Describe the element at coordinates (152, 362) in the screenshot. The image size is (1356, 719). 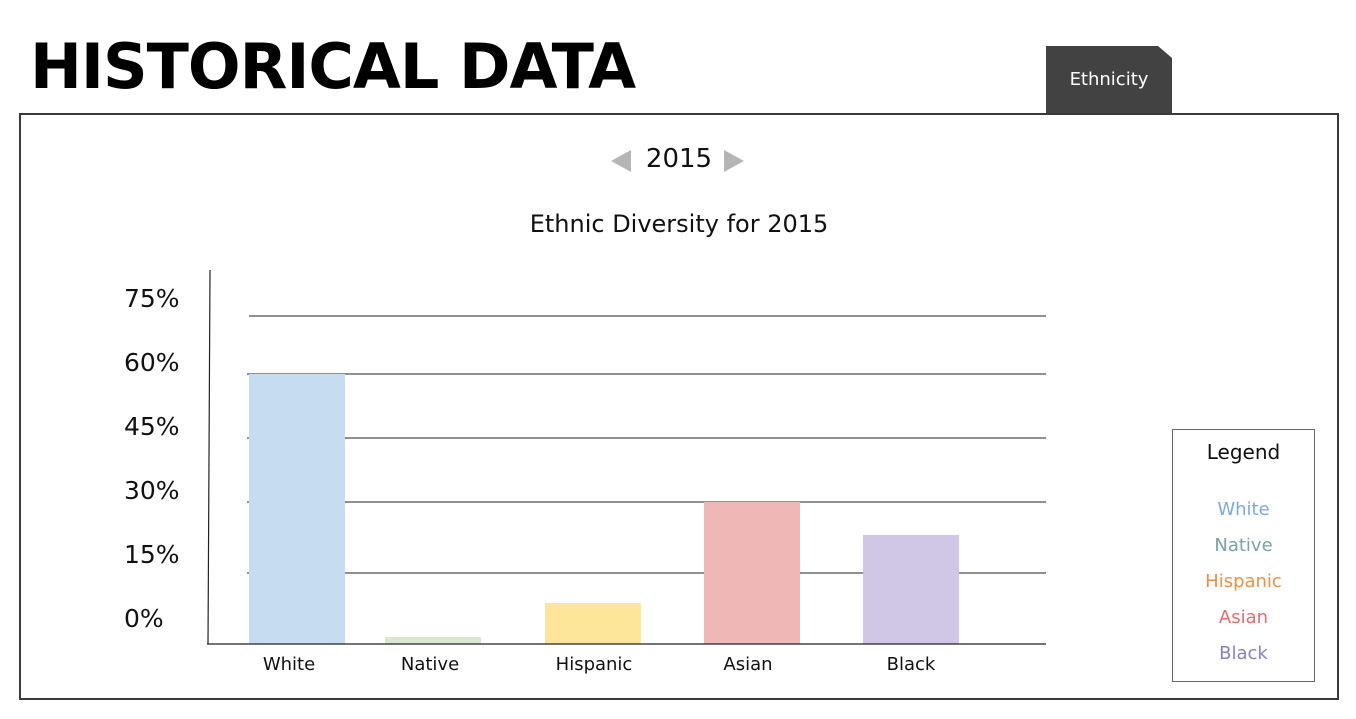
I see `y-tick-label: 60%` at that location.